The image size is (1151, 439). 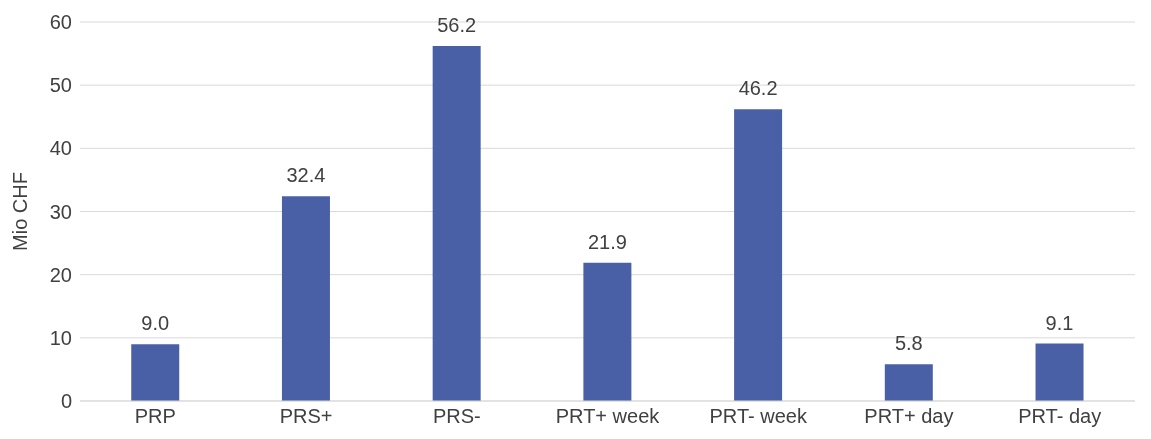 I want to click on y-tick-label: 40, so click(x=60, y=148).